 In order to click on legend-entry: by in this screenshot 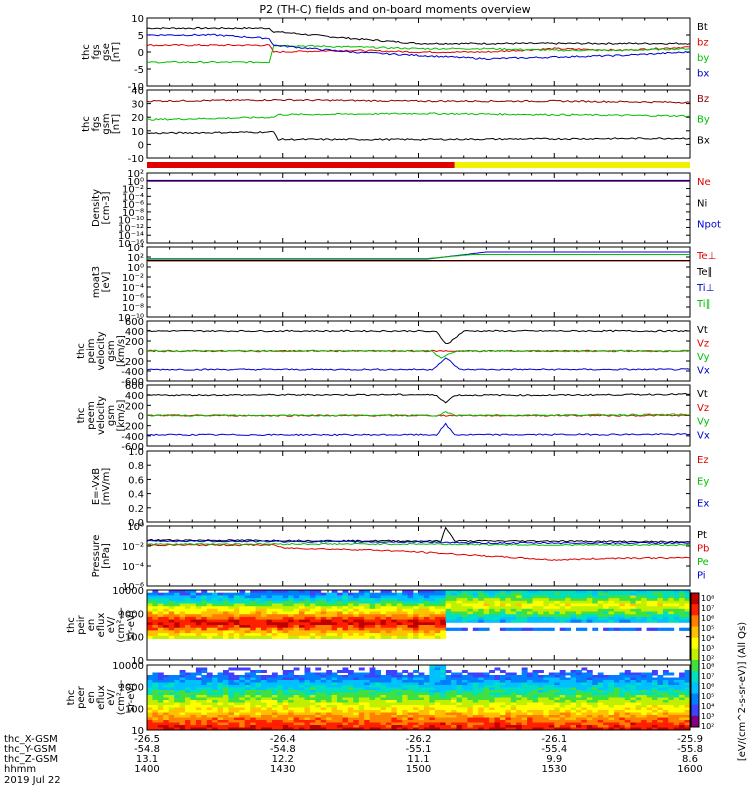, I will do `click(703, 58)`.